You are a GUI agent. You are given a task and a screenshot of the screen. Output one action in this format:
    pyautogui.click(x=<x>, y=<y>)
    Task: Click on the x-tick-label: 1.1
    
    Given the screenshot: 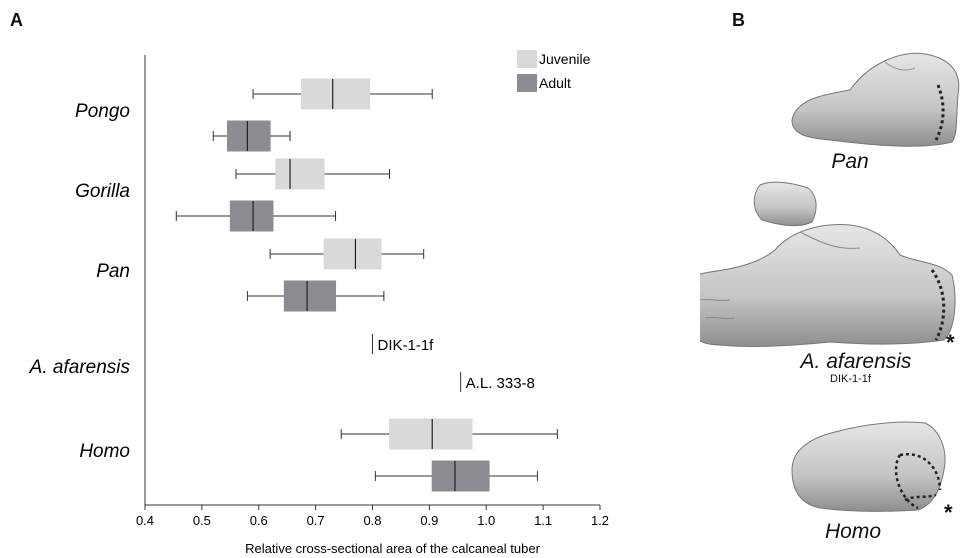 What is the action you would take?
    pyautogui.click(x=543, y=520)
    